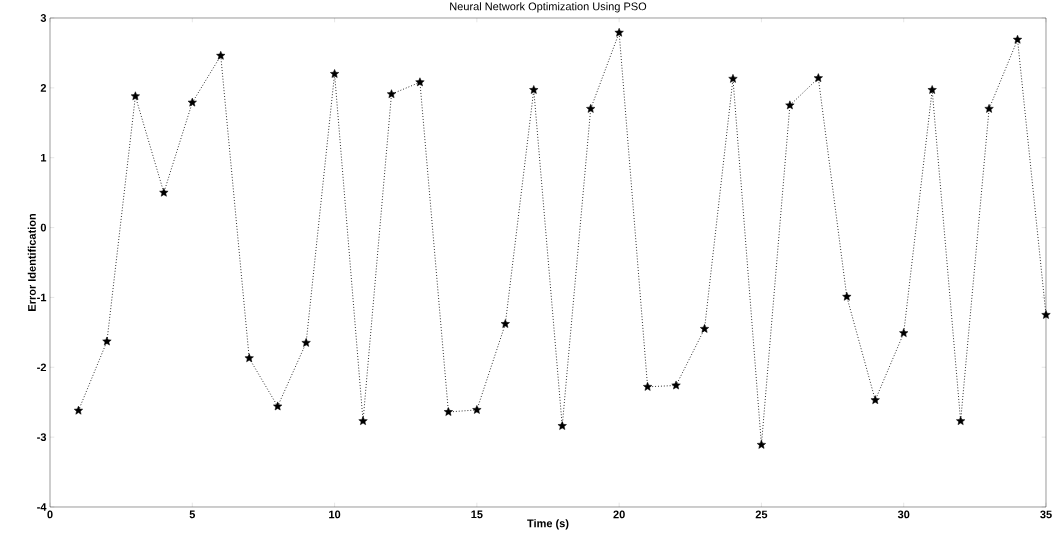 The height and width of the screenshot is (545, 1060). I want to click on y-axis-title: Error Identification, so click(31, 262).